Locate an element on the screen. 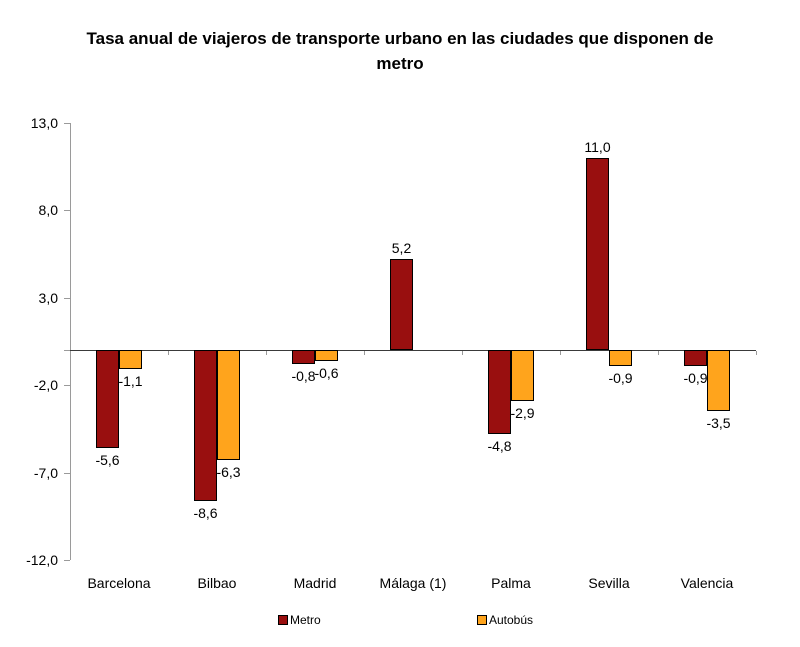  x-axis-label-sevilla: Sevilla is located at coordinates (609, 583).